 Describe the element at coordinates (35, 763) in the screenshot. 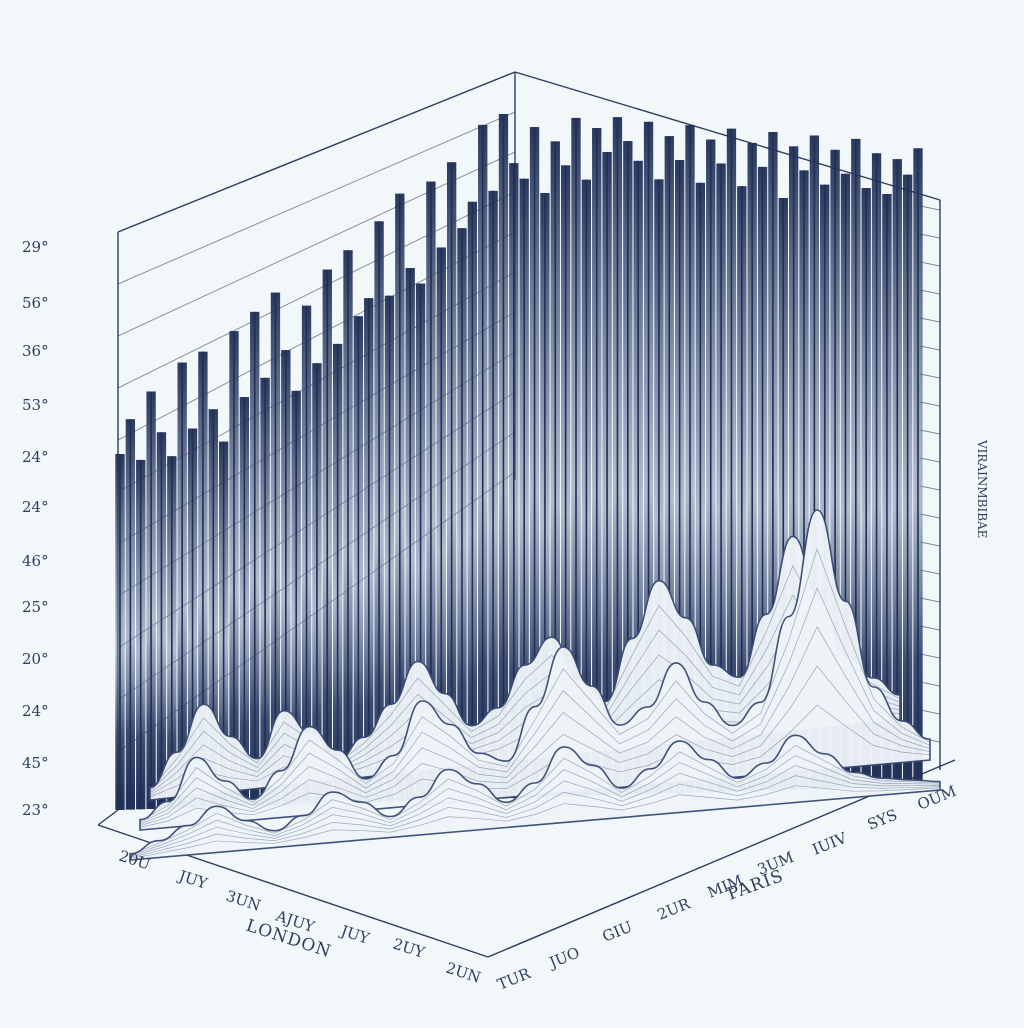

I see `y-tick-label: 45°` at that location.